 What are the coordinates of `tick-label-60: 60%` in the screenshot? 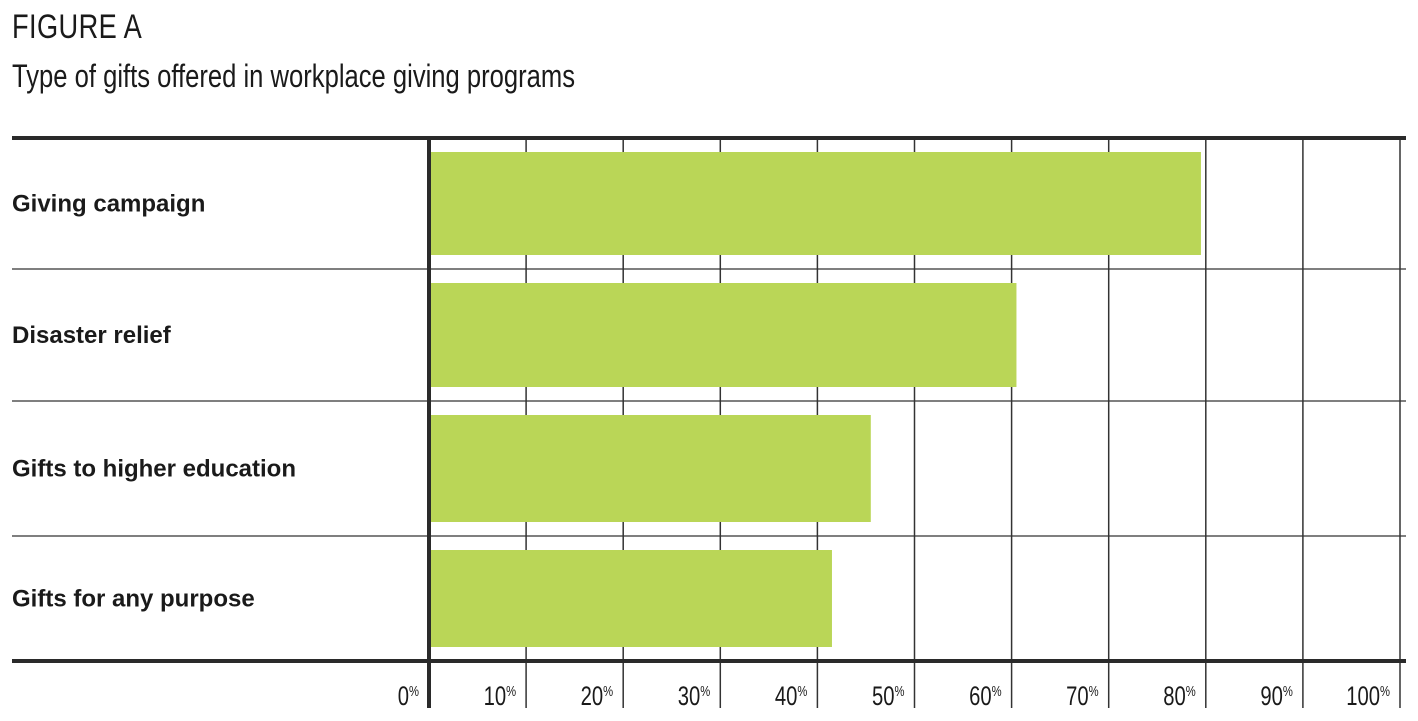 It's located at (985, 696).